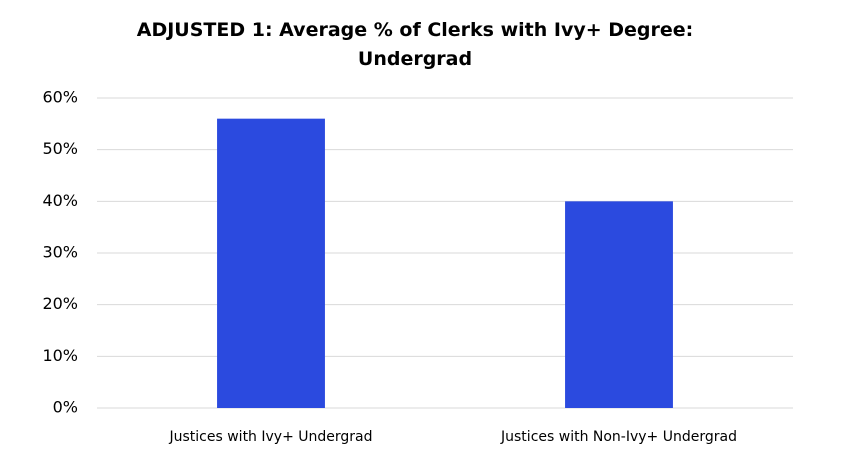 The image size is (846, 473). What do you see at coordinates (618, 437) in the screenshot?
I see `x-tick-label: Justices with Non-Ivy+ Undergrad` at bounding box center [618, 437].